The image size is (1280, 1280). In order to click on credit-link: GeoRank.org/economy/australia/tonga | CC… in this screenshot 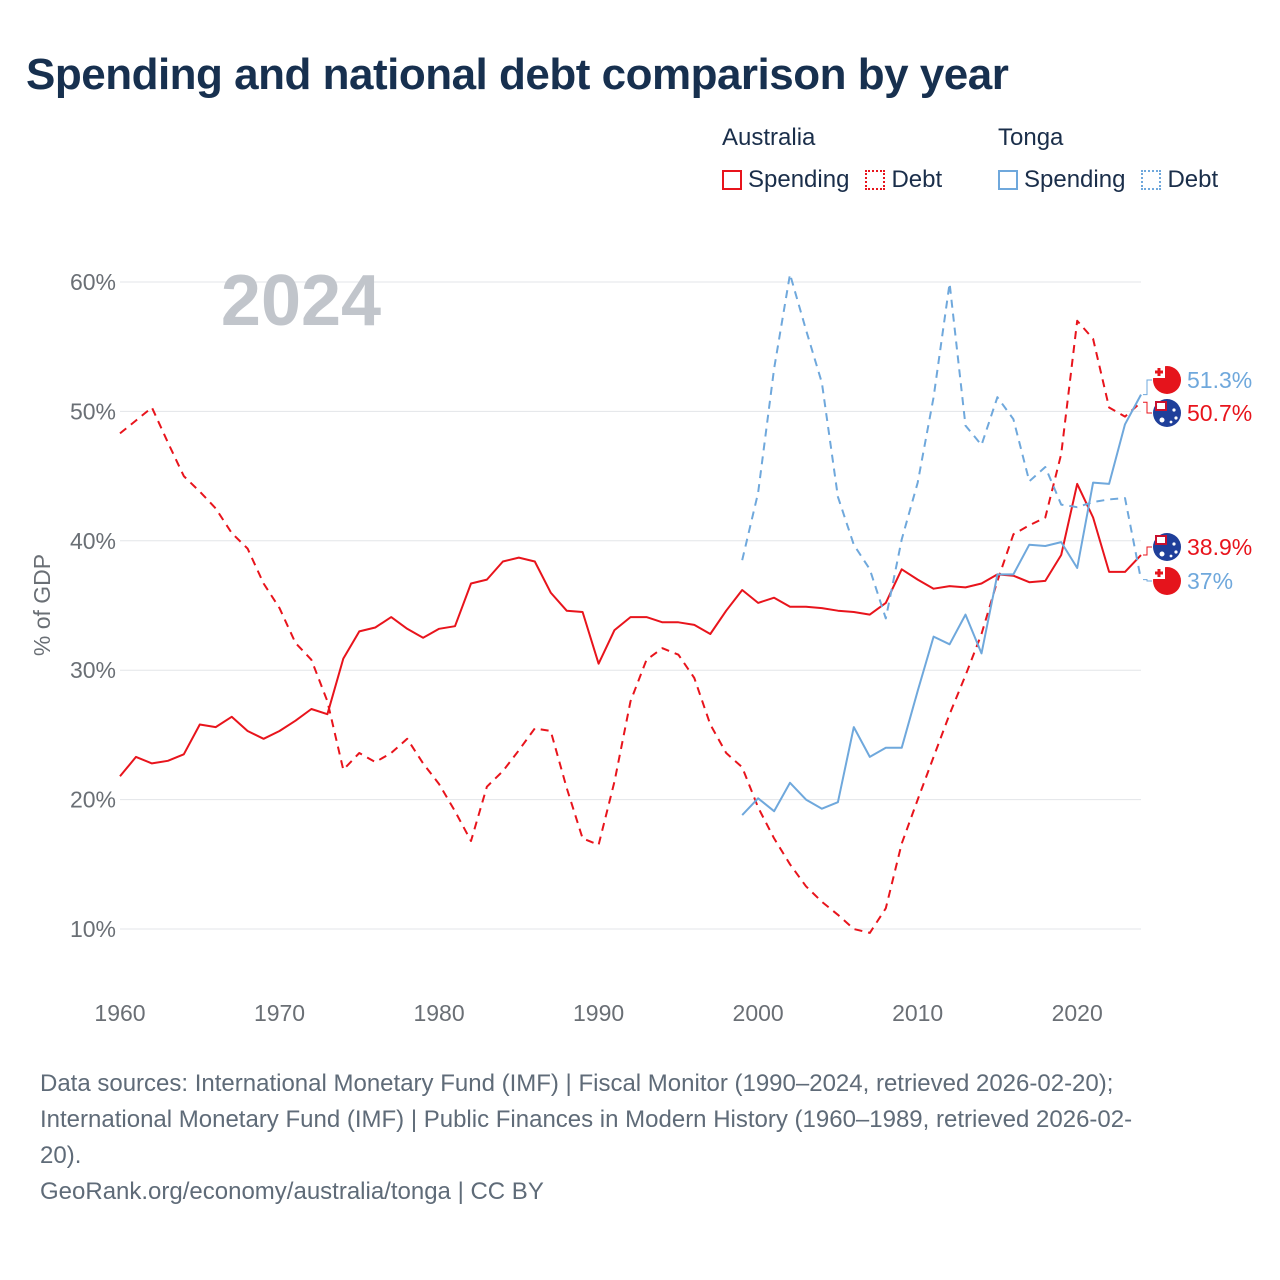, I will do `click(292, 1191)`.